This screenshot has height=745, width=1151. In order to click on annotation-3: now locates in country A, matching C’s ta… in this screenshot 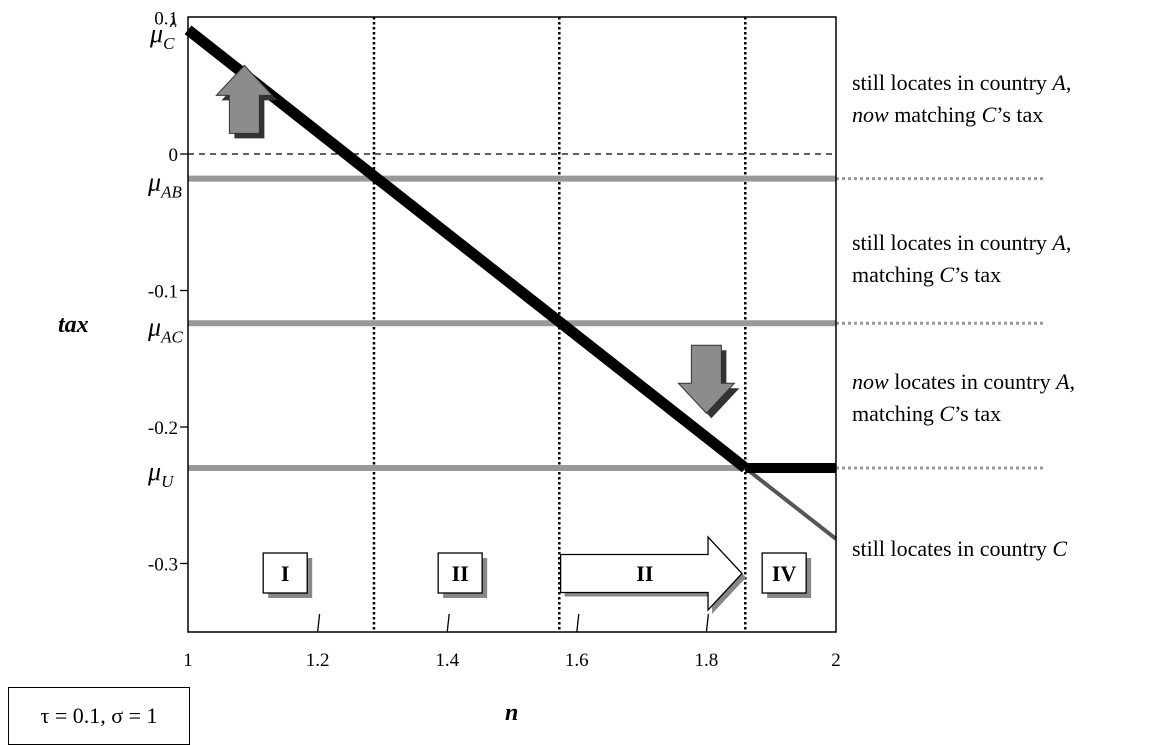, I will do `click(963, 398)`.